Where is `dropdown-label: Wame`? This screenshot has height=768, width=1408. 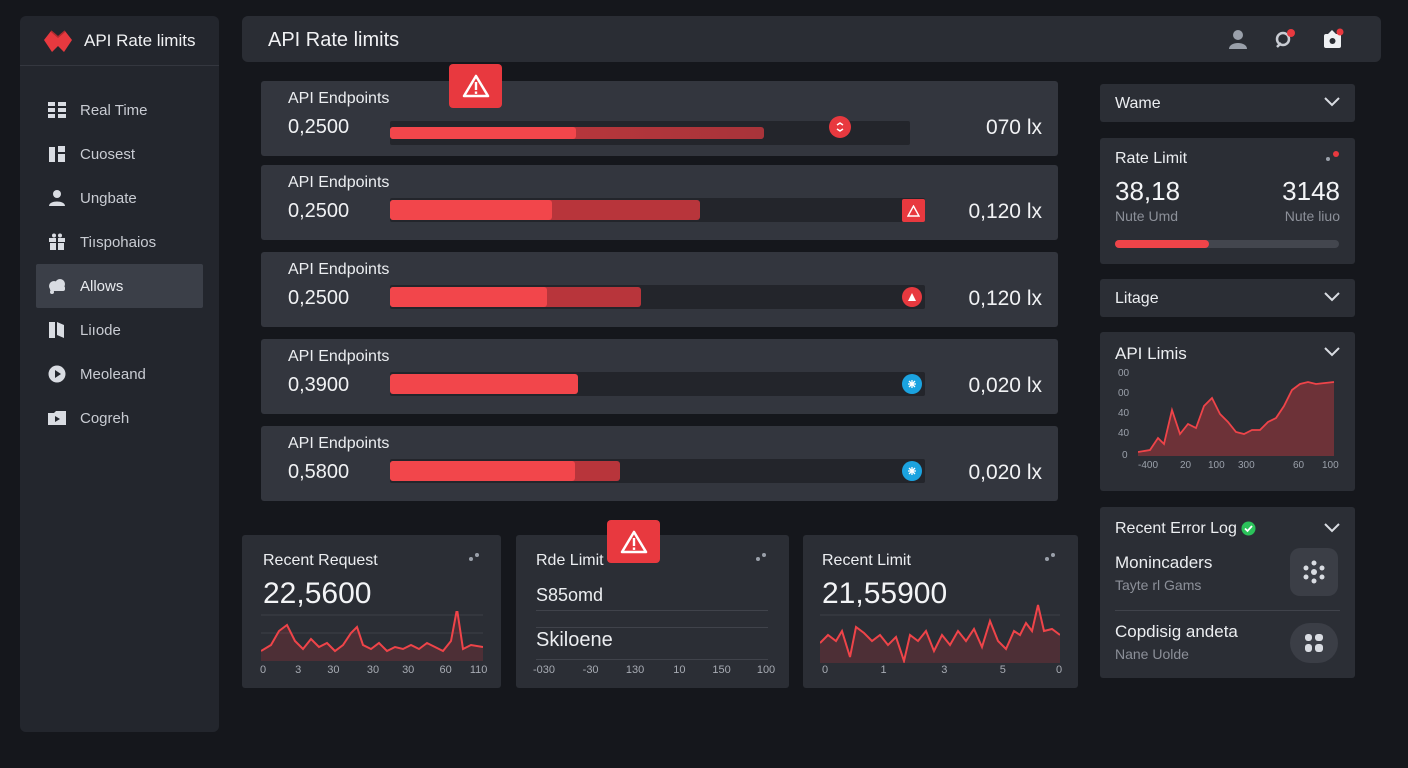 dropdown-label: Wame is located at coordinates (1138, 103).